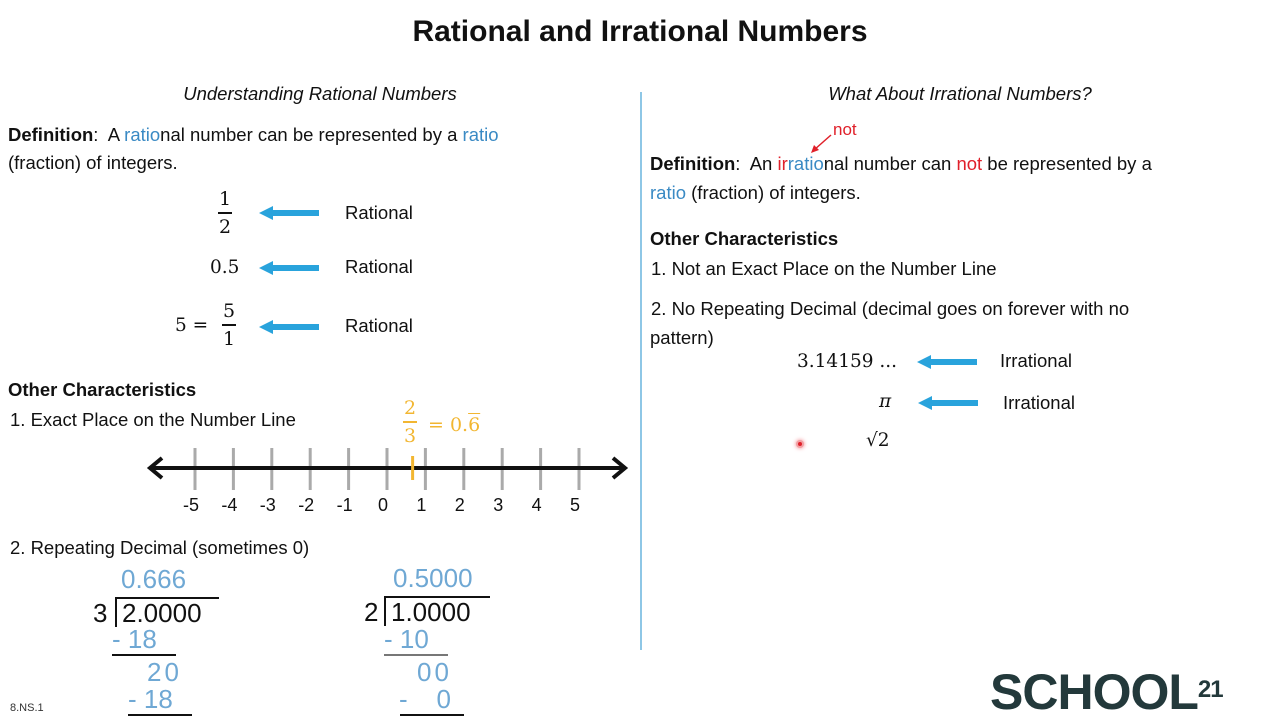 The width and height of the screenshot is (1280, 720). What do you see at coordinates (225, 267) in the screenshot?
I see `example-decimal: 0.5` at bounding box center [225, 267].